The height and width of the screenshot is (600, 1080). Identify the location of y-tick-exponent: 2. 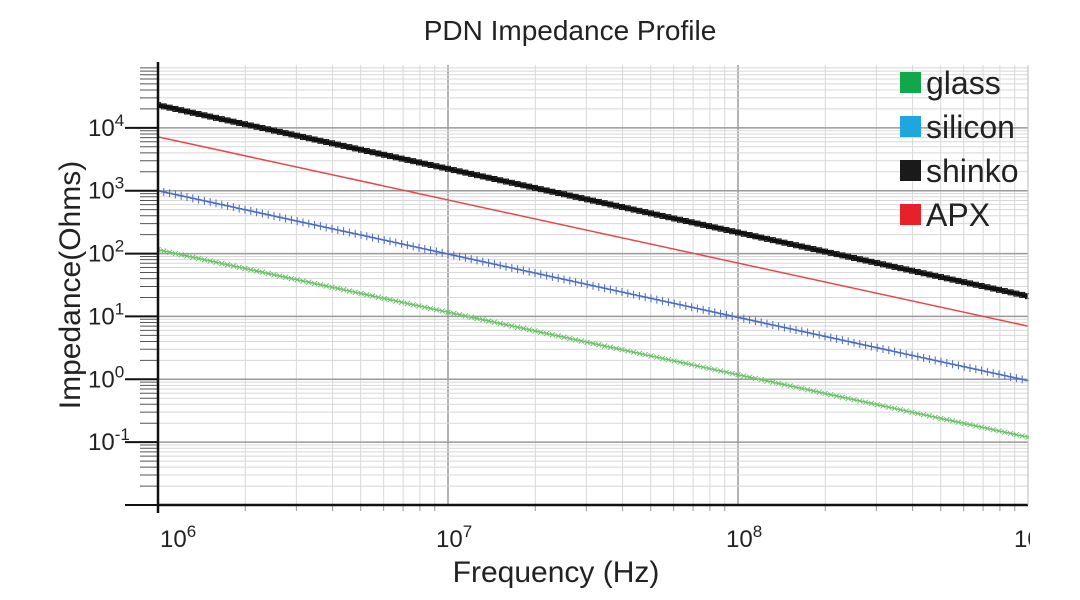
(119, 246).